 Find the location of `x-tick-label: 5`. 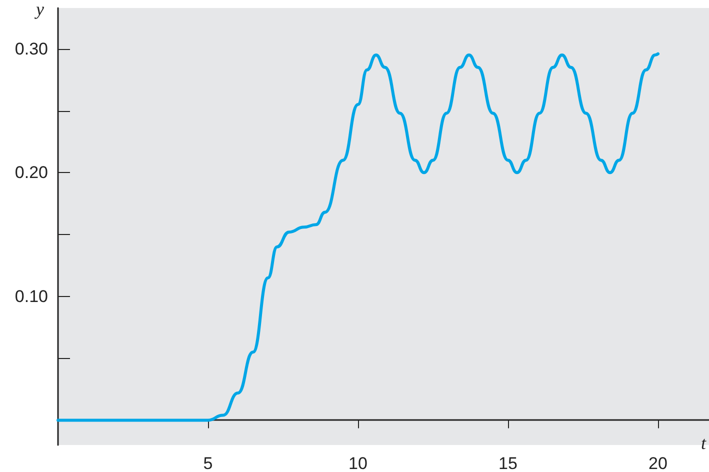

x-tick-label: 5 is located at coordinates (208, 463).